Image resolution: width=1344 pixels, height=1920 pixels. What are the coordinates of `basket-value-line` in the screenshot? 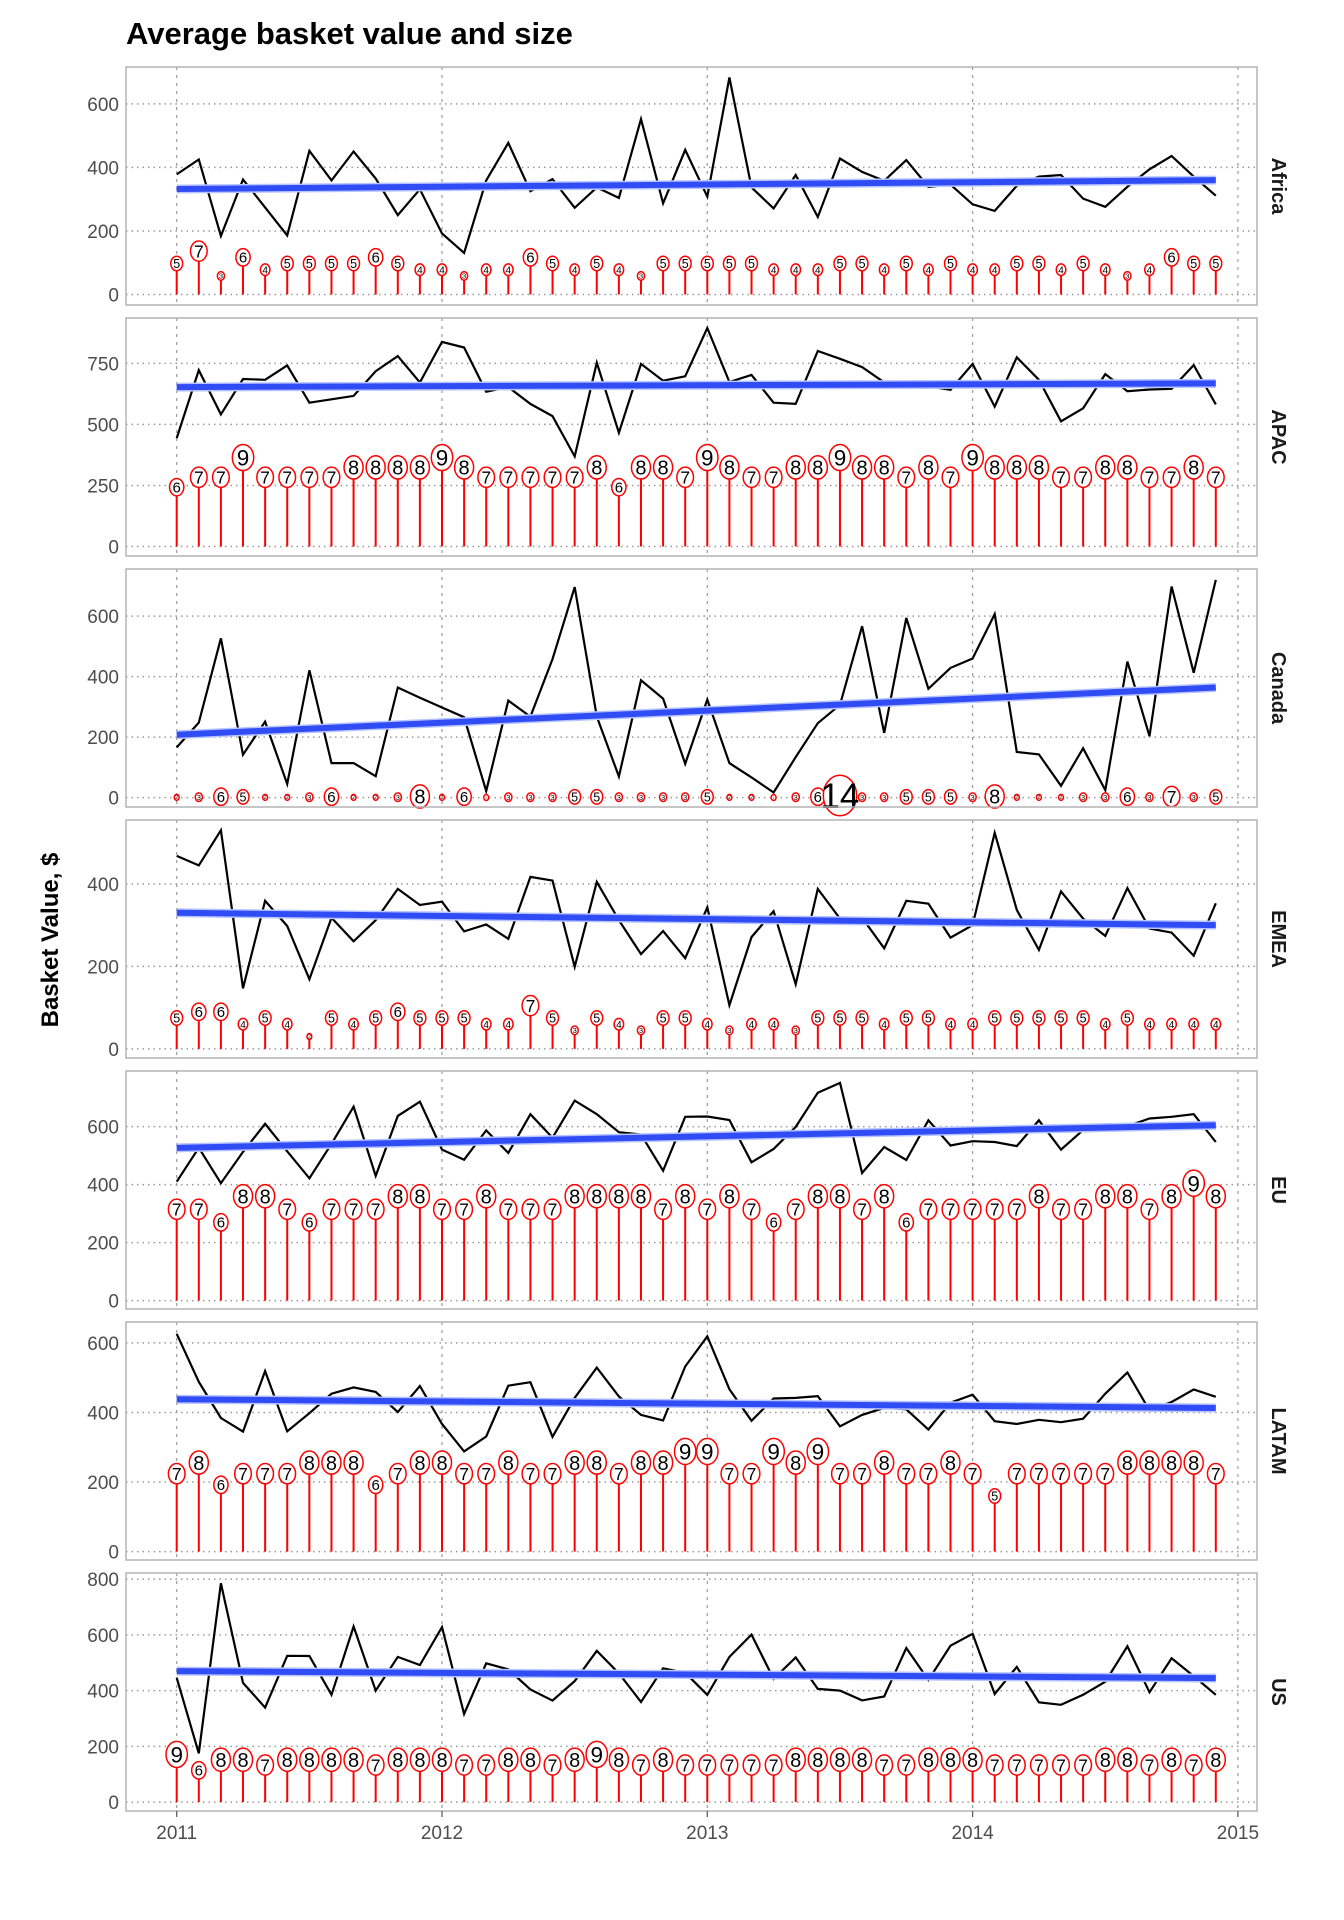 It's located at (696, 1668).